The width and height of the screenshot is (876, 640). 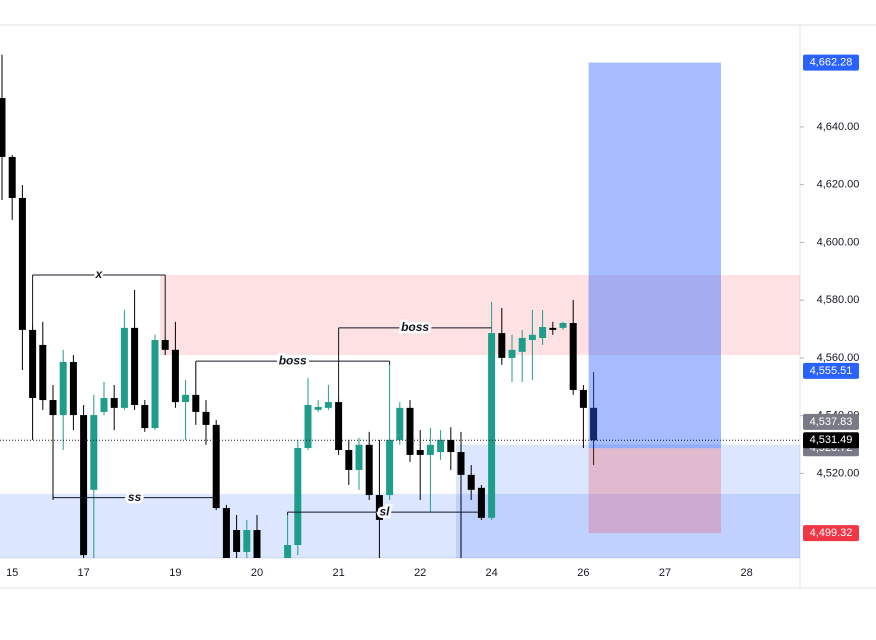 What do you see at coordinates (838, 473) in the screenshot?
I see `y-tick-label: 4,520.00` at bounding box center [838, 473].